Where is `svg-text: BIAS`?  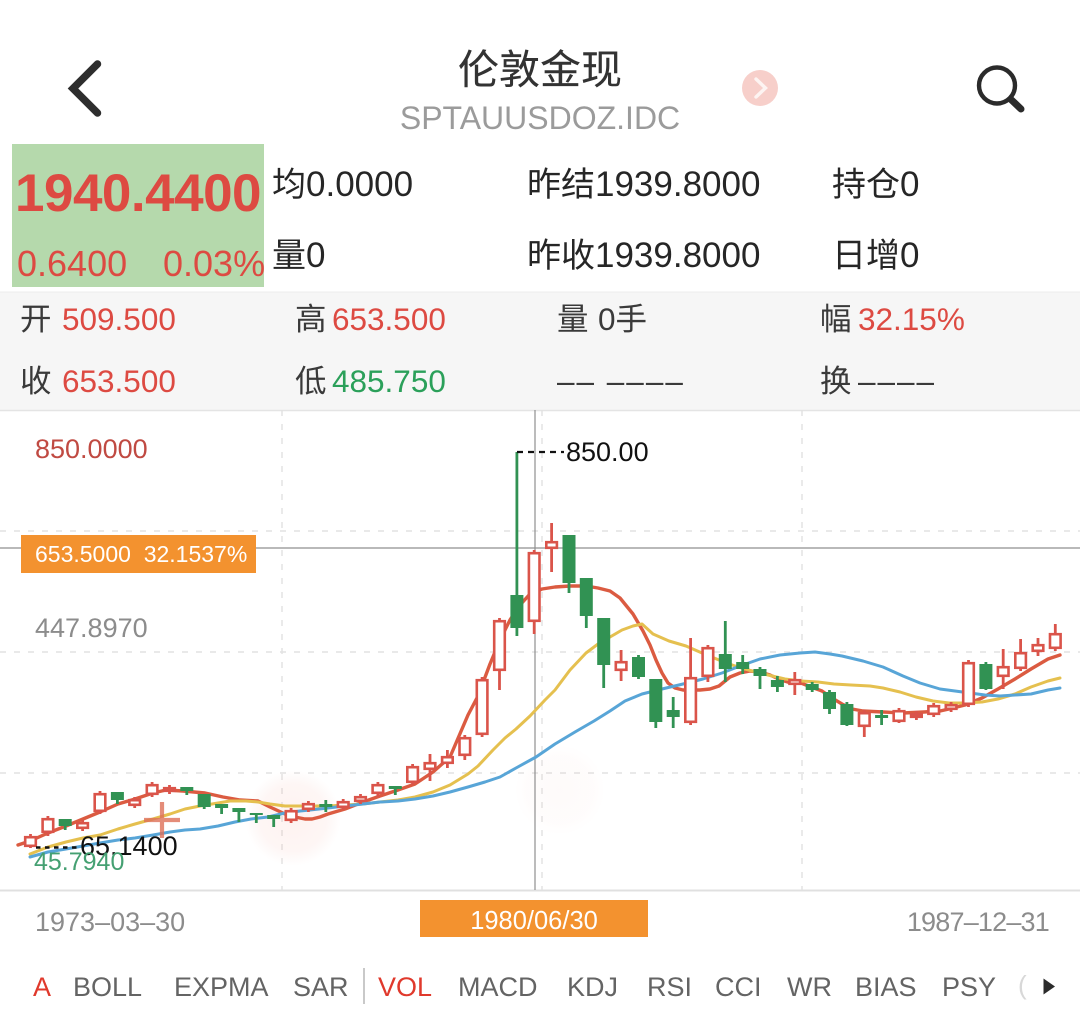 svg-text: BIAS is located at coordinates (886, 987).